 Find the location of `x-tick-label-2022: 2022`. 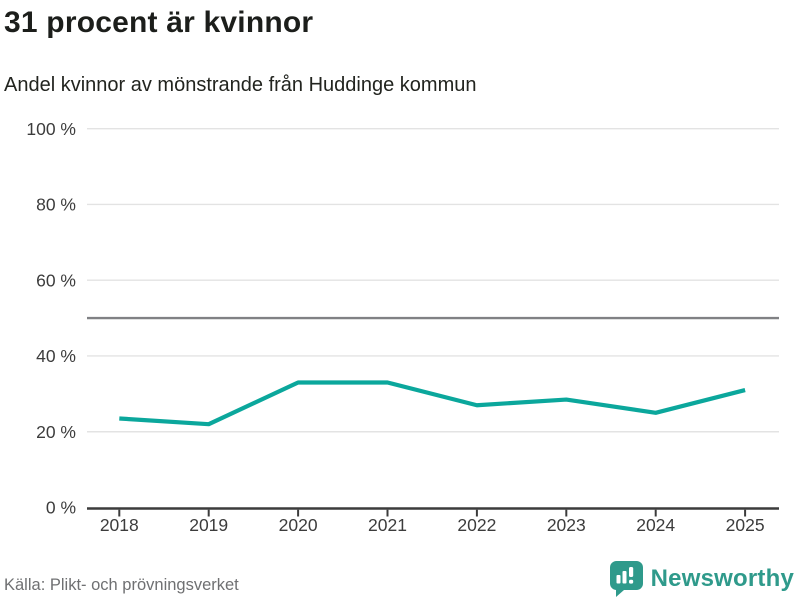

x-tick-label-2022: 2022 is located at coordinates (476, 525).